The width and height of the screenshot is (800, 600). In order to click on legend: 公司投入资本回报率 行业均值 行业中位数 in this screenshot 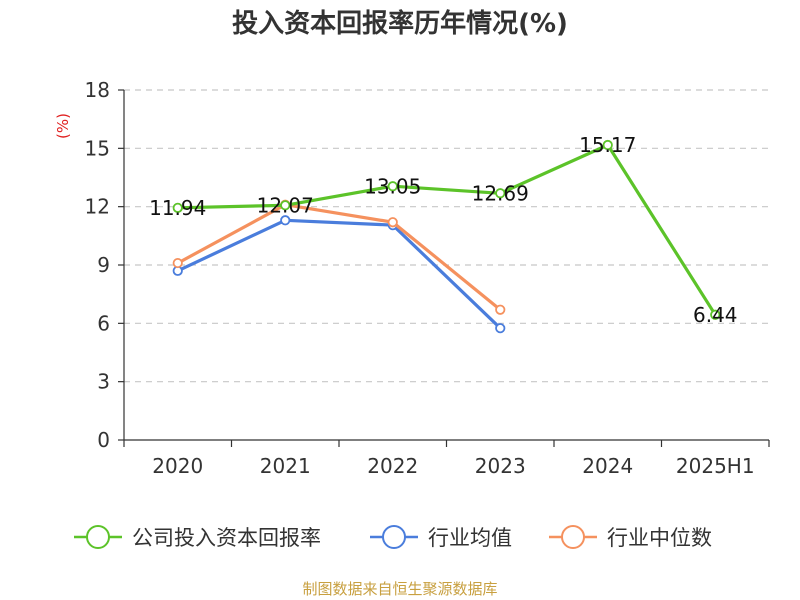, I will do `click(393, 537)`.